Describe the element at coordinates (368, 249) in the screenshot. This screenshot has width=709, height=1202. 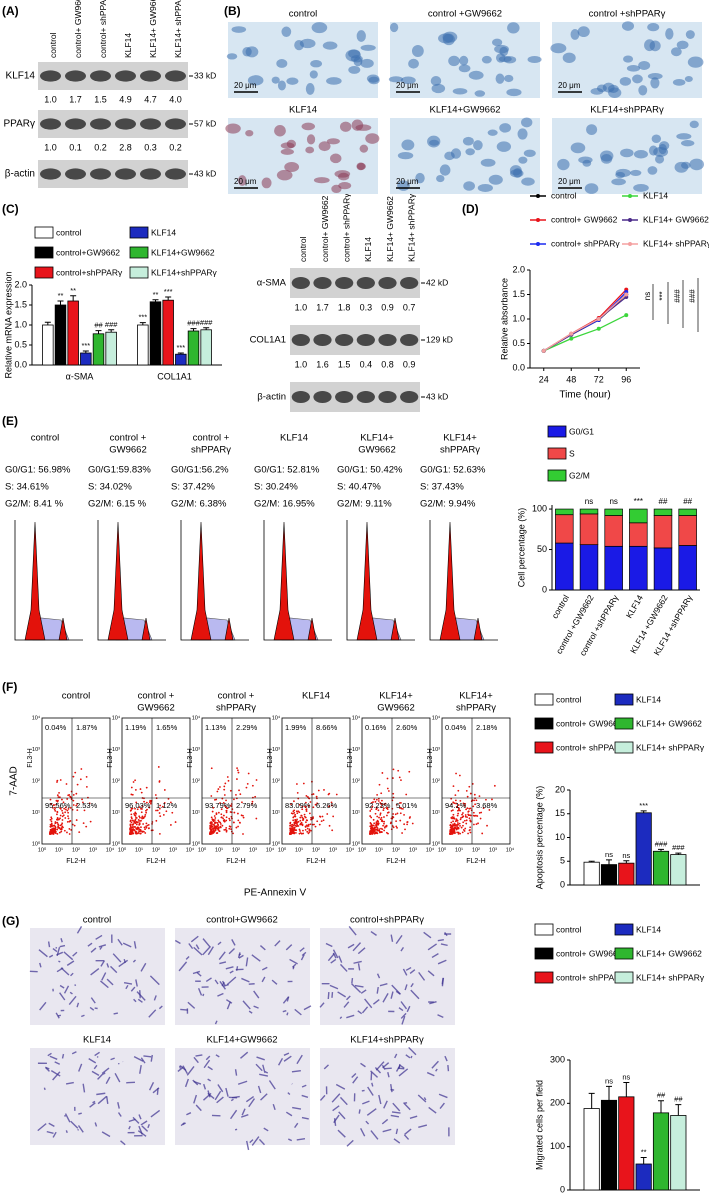
I see `lane-label: KLF14` at that location.